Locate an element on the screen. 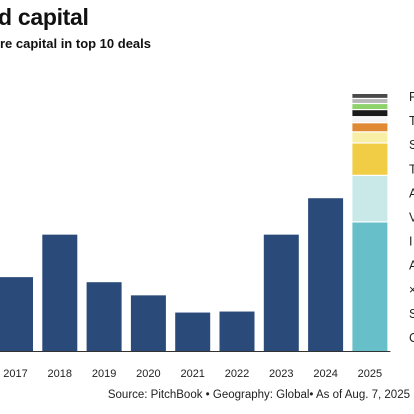 This screenshot has height=414, width=414. legend-label-5: A is located at coordinates (411, 193).